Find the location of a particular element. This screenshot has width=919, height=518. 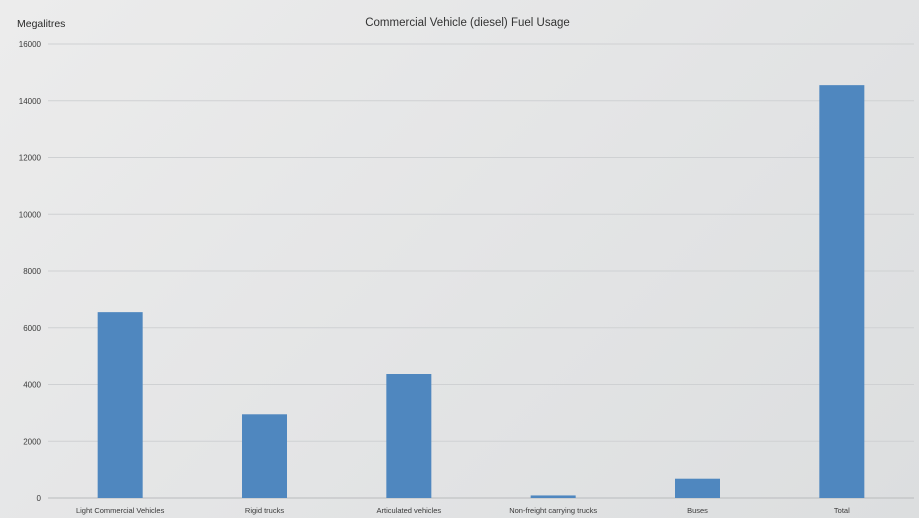

x-category-label: Rigid trucks is located at coordinates (264, 510).